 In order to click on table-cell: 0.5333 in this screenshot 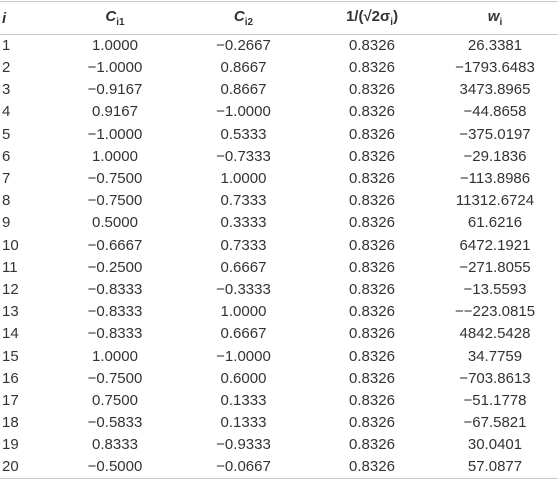, I will do `click(243, 134)`.